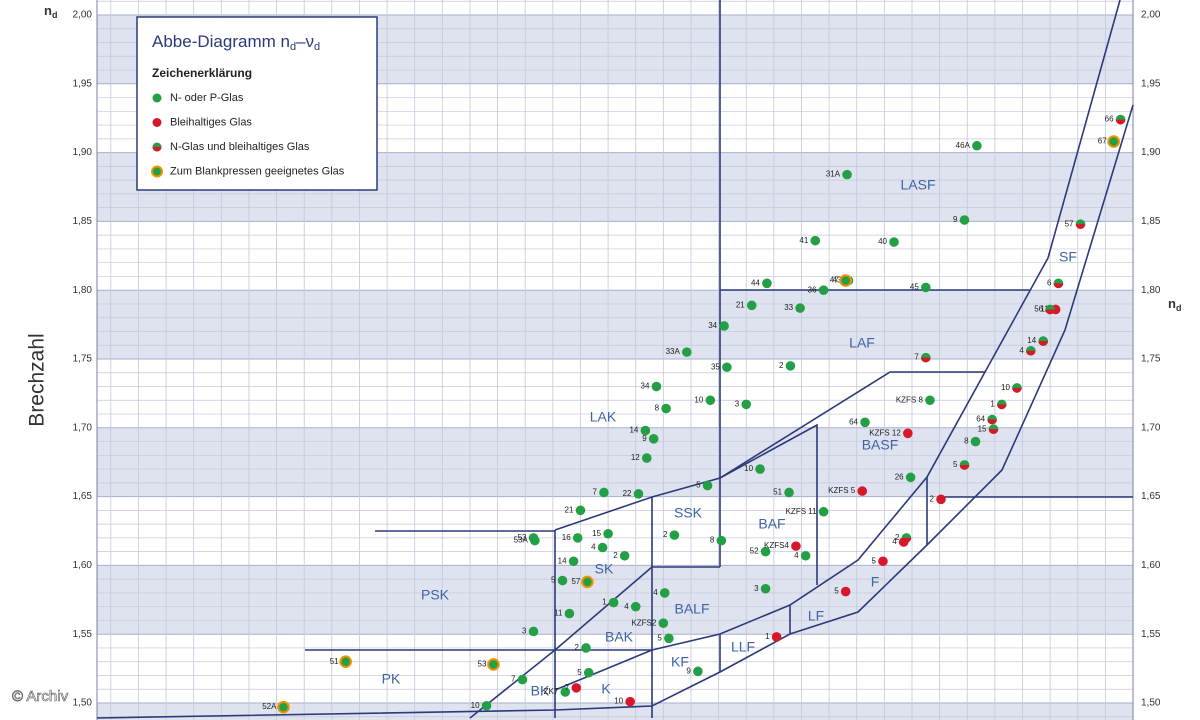 The image size is (1200, 720). Describe the element at coordinates (615, 462) in the screenshot. I see `band` at that location.